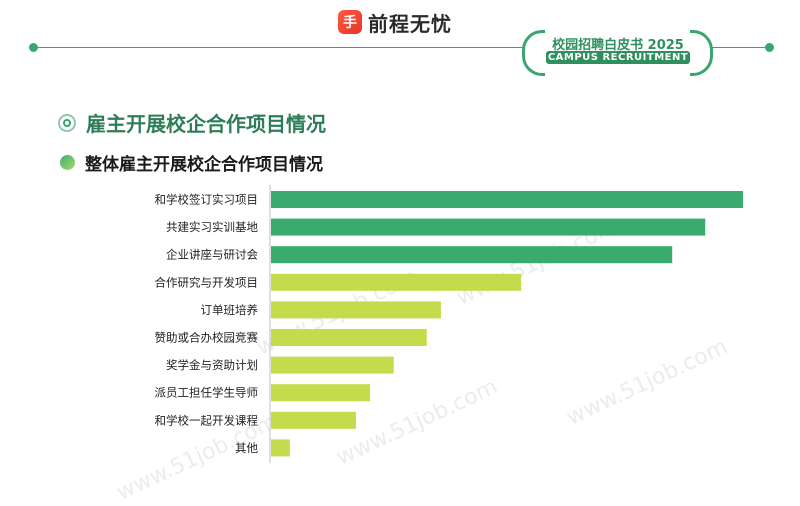 The width and height of the screenshot is (800, 506). What do you see at coordinates (207, 393) in the screenshot?
I see `category-label: 派员工担任学生导师` at bounding box center [207, 393].